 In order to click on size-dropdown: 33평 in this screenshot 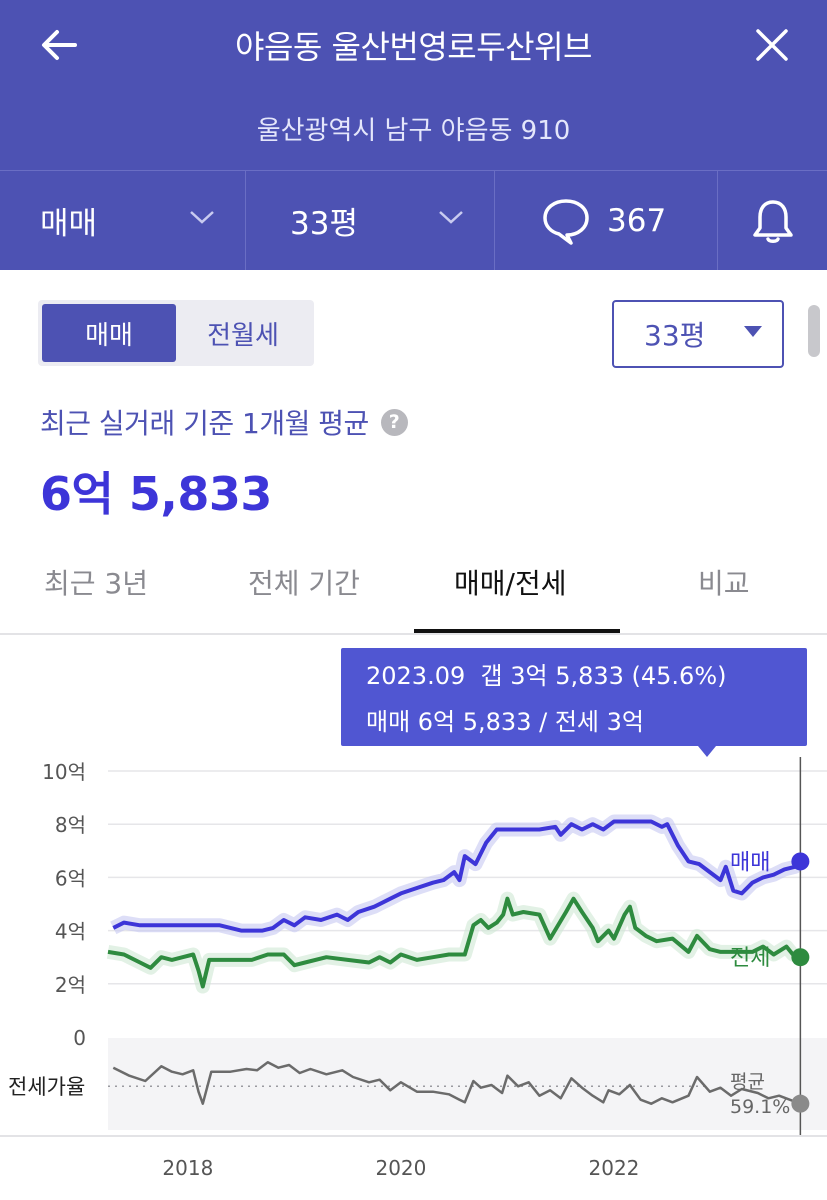, I will do `click(370, 220)`.